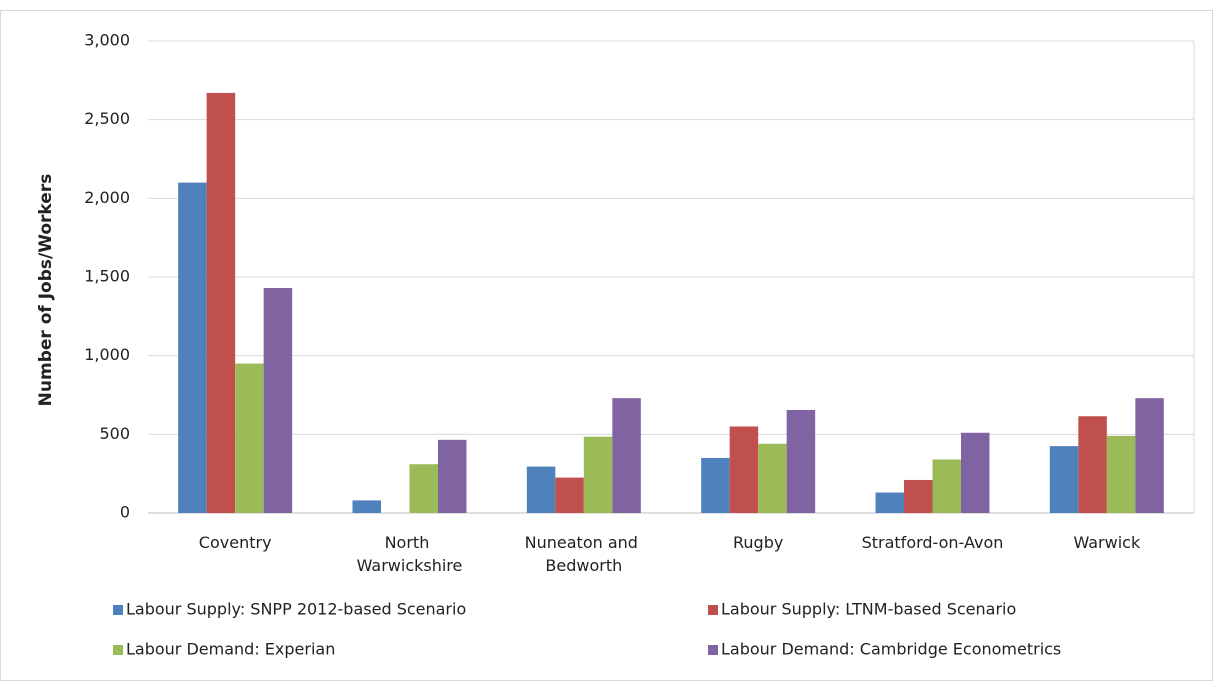 This screenshot has height=682, width=1214. What do you see at coordinates (107, 276) in the screenshot?
I see `y-tick-label: 1,500` at bounding box center [107, 276].